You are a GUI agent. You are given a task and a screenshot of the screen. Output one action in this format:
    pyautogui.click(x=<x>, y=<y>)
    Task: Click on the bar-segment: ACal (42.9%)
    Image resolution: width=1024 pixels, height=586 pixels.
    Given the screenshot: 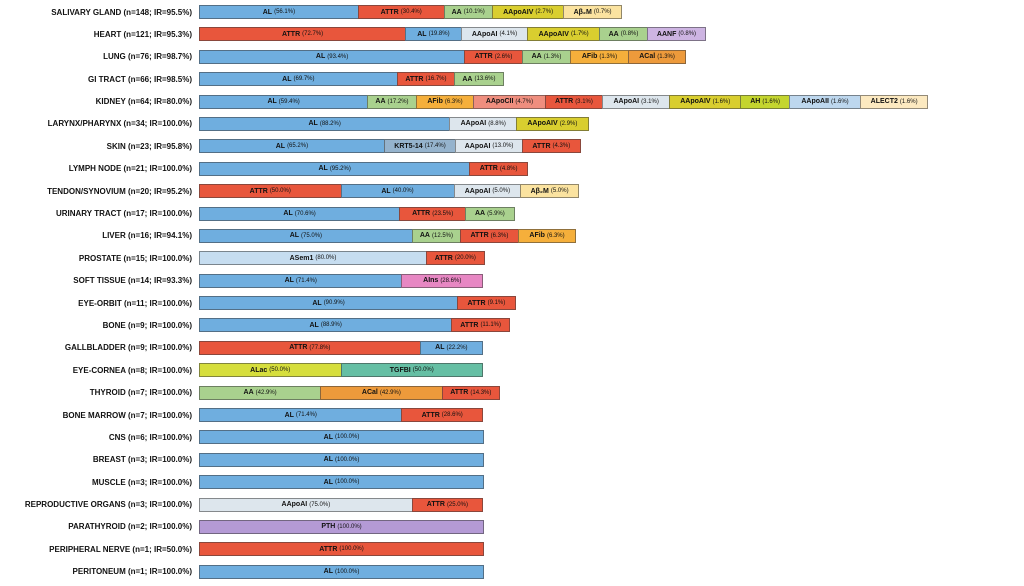 What is the action you would take?
    pyautogui.click(x=381, y=392)
    